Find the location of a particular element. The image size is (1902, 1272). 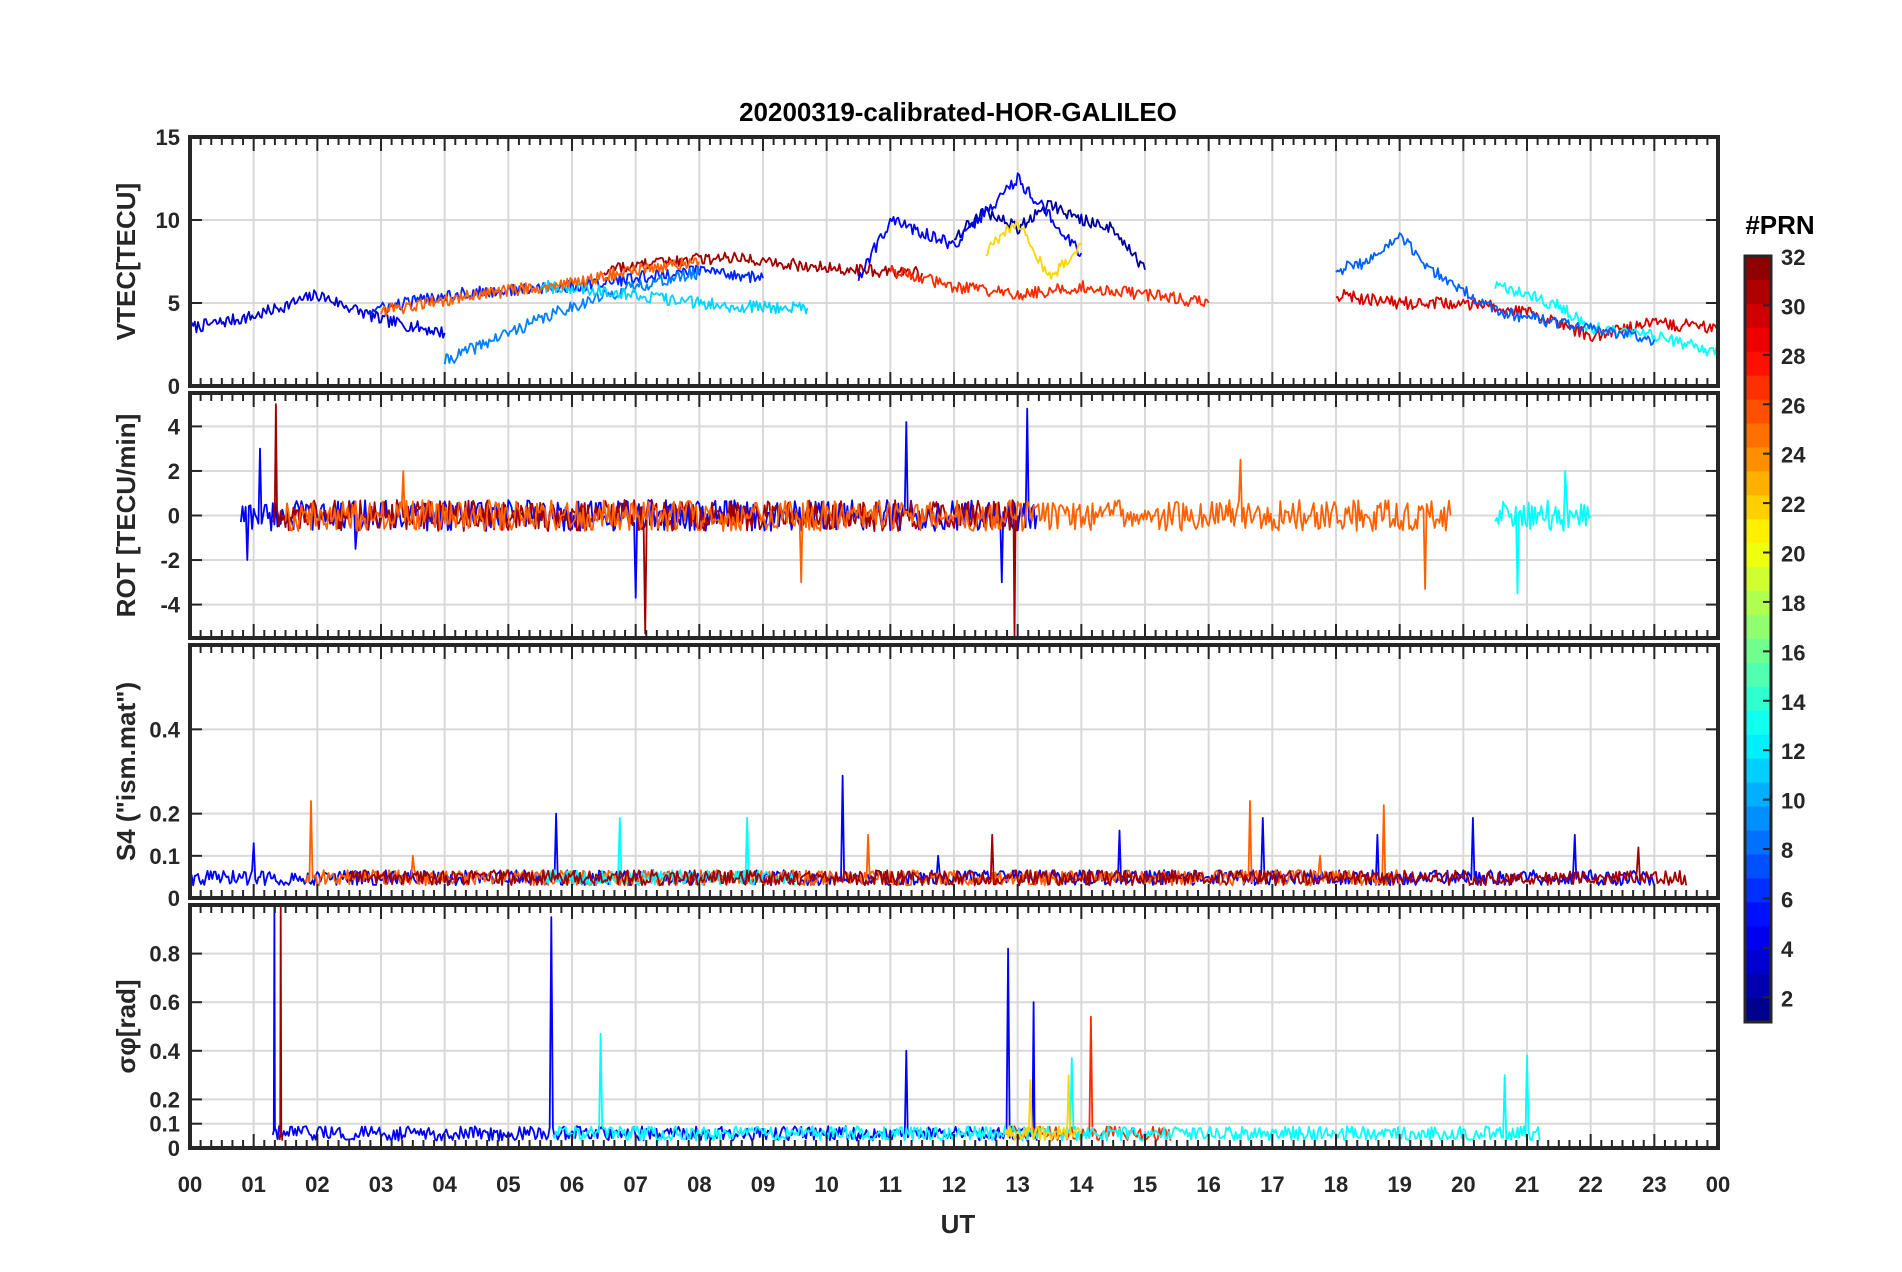

x-tick-label: 11 is located at coordinates (890, 1184).